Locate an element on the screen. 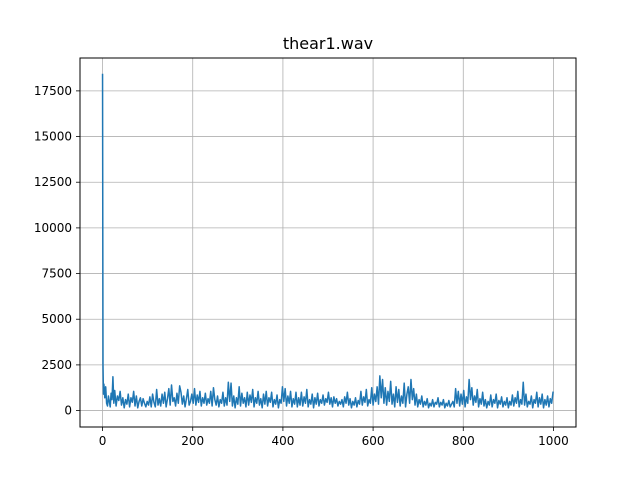 This screenshot has width=640, height=484. x-axis-ticks: 0 200 400 600 800 1000 is located at coordinates (334, 437).